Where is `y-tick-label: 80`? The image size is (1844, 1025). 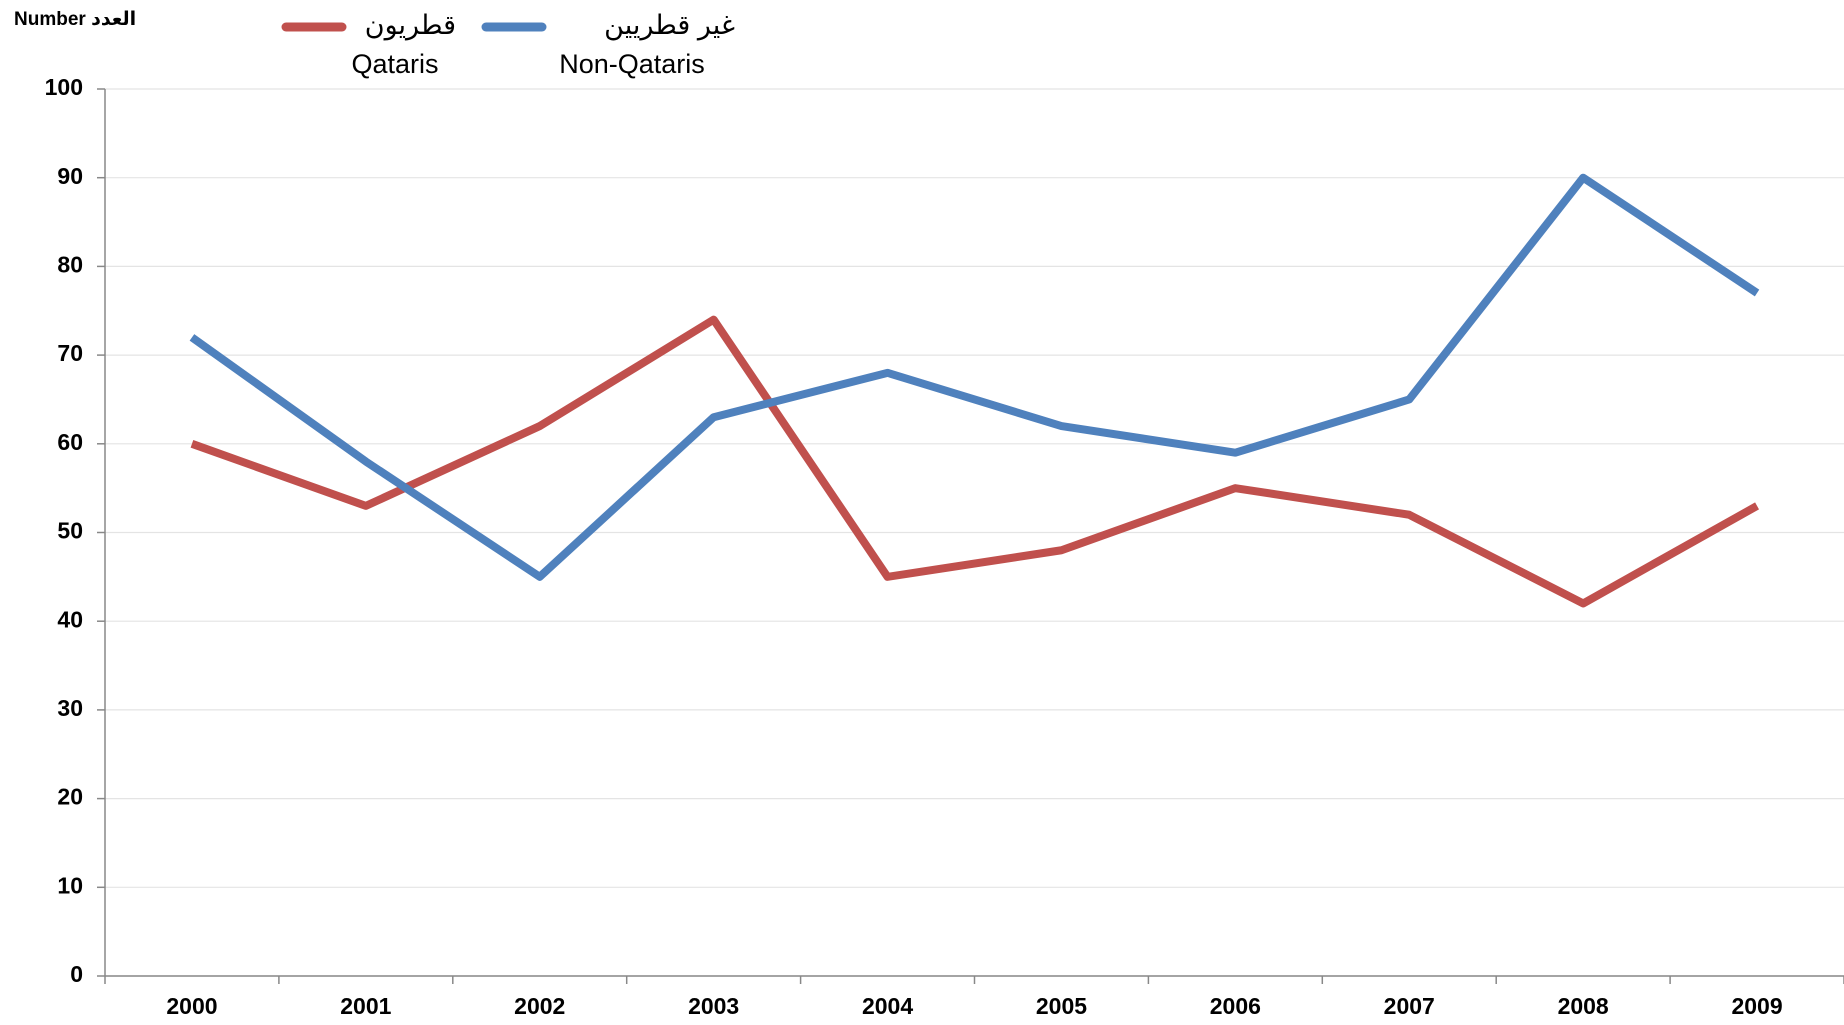
y-tick-label: 80 is located at coordinates (70, 264).